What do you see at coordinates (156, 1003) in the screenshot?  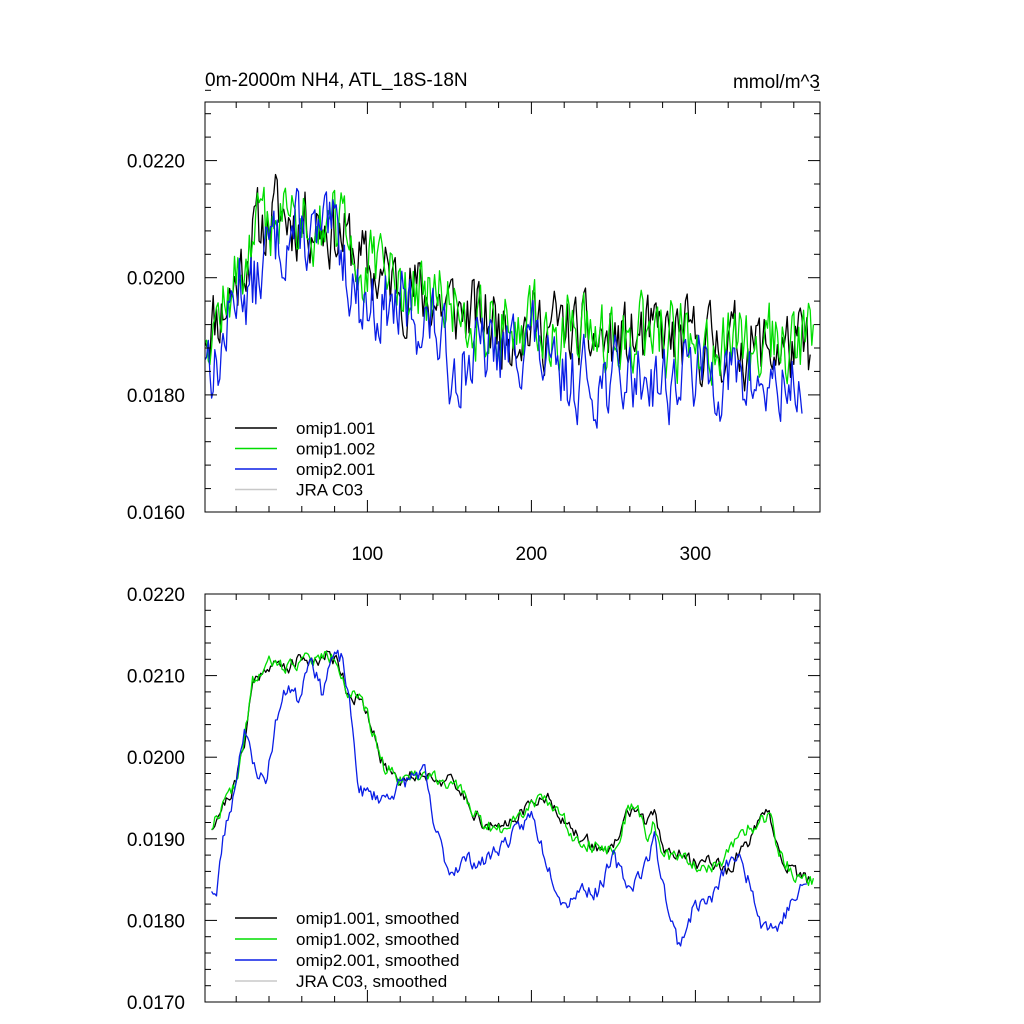 I see `y-tick-label: 0.0170` at bounding box center [156, 1003].